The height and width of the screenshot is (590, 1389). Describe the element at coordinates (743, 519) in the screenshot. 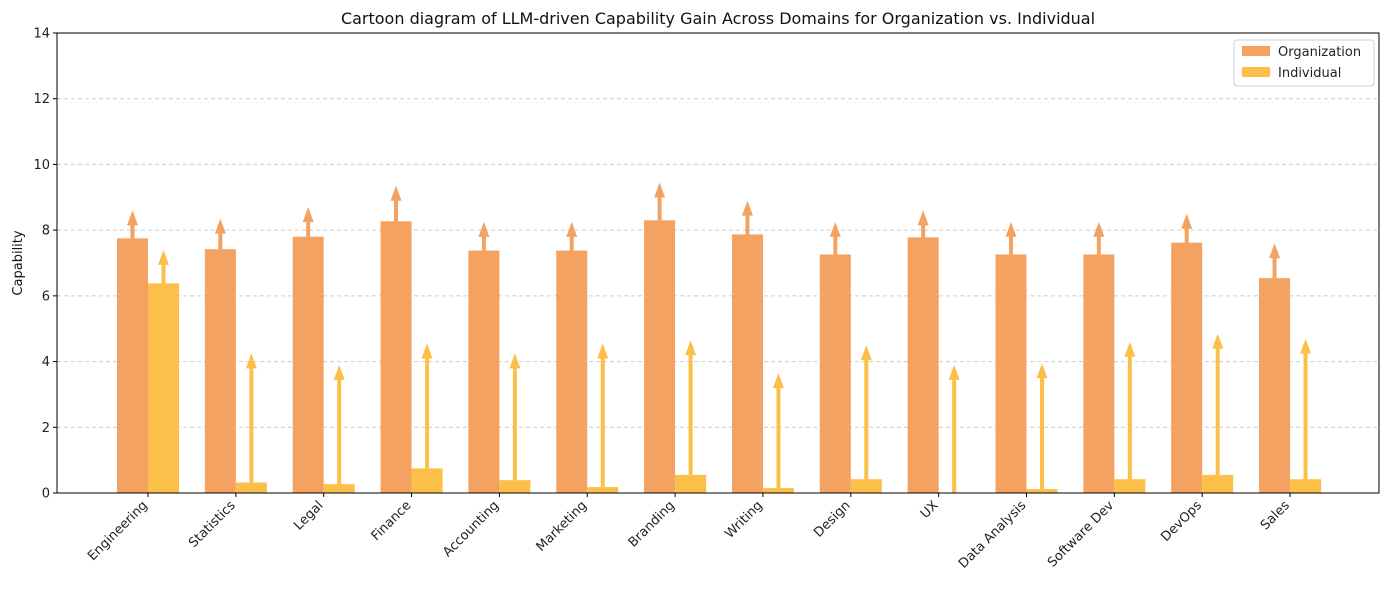

I see `x-tick-label: Writing` at that location.